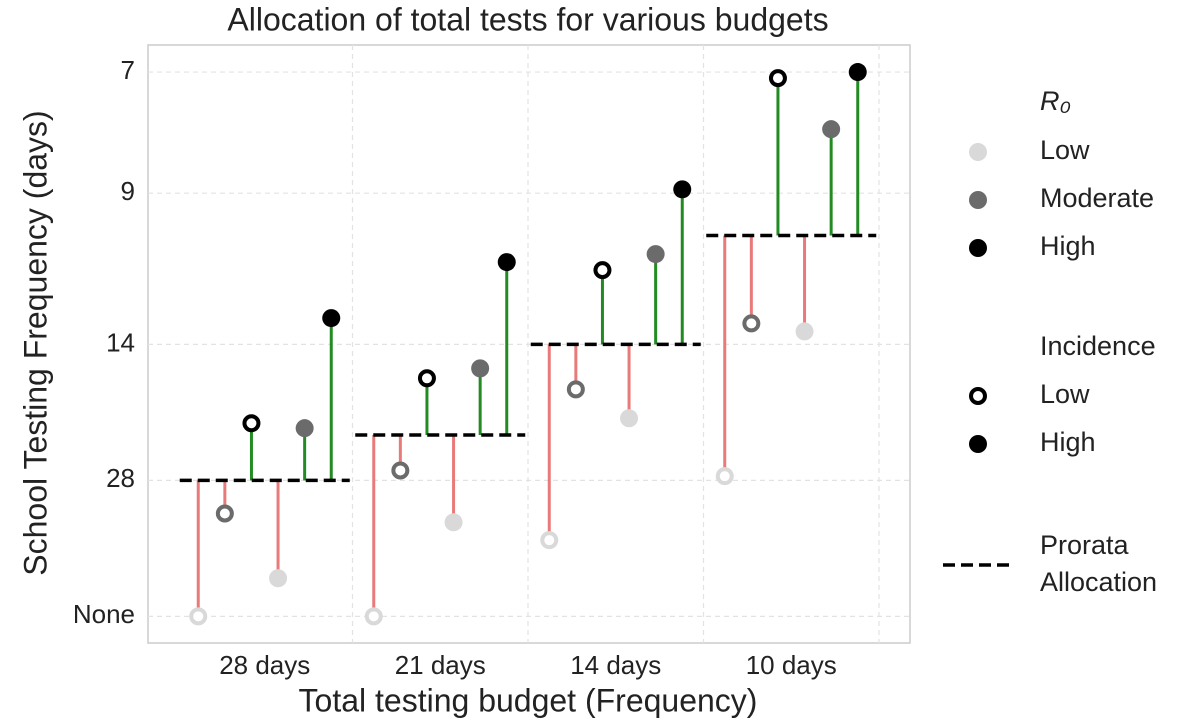  What do you see at coordinates (1055, 101) in the screenshot?
I see `legend-title: R₀` at bounding box center [1055, 101].